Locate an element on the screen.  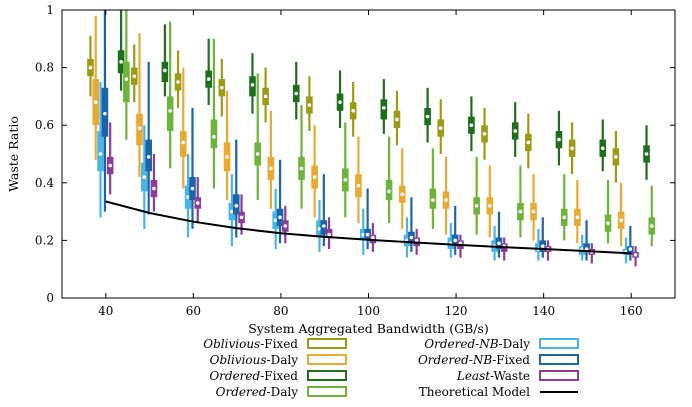
x-tick-label: 80 is located at coordinates (280, 311).